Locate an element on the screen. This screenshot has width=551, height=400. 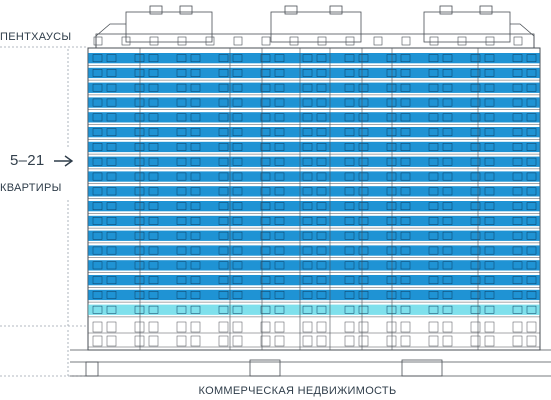
arrow-right-icon is located at coordinates (64, 161).